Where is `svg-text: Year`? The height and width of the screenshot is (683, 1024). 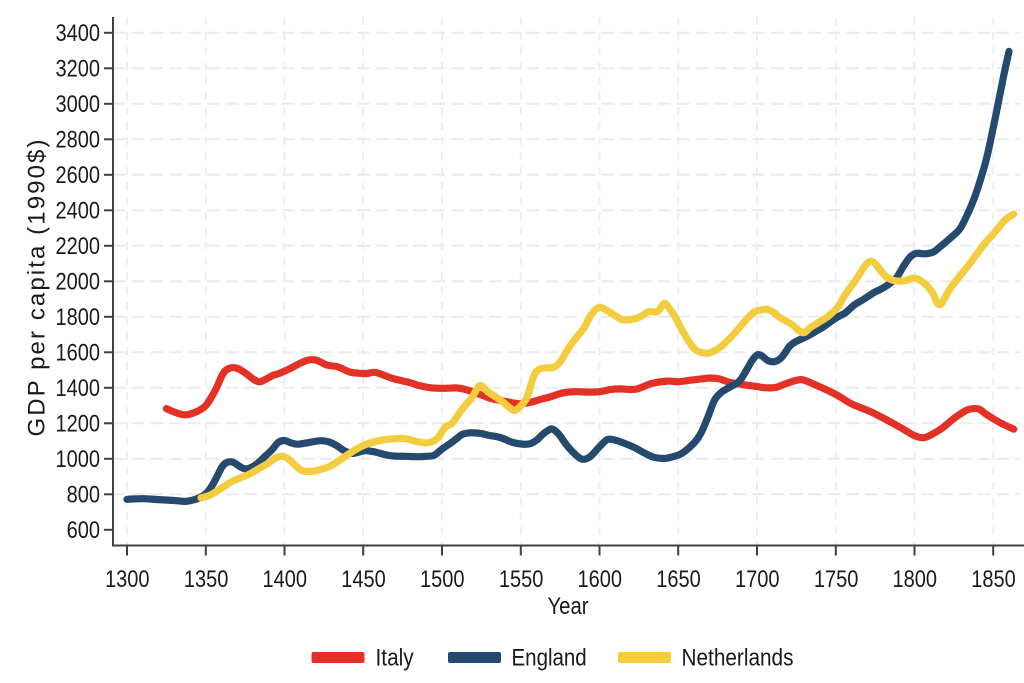 svg-text: Year is located at coordinates (568, 606).